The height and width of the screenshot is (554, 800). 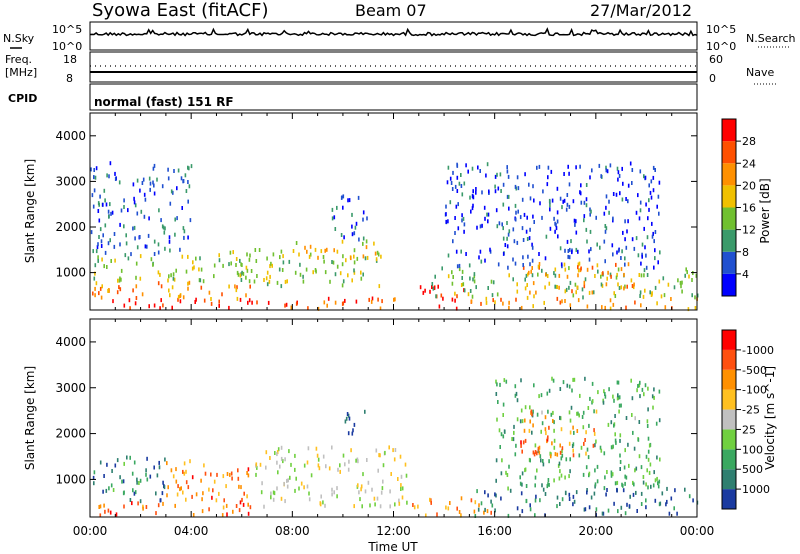 What do you see at coordinates (749, 163) in the screenshot?
I see `colorbar-tick-label: 24` at bounding box center [749, 163].